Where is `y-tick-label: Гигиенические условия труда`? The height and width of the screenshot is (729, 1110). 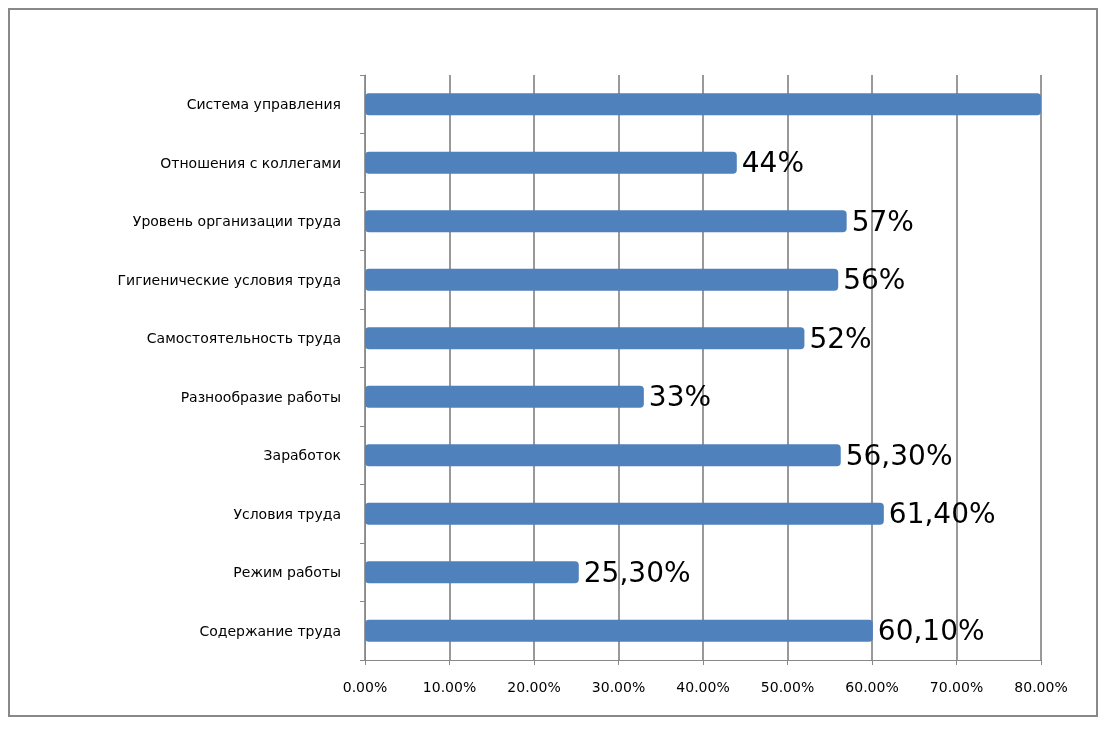
y-tick-label: Гигиенические условия труда is located at coordinates (229, 279).